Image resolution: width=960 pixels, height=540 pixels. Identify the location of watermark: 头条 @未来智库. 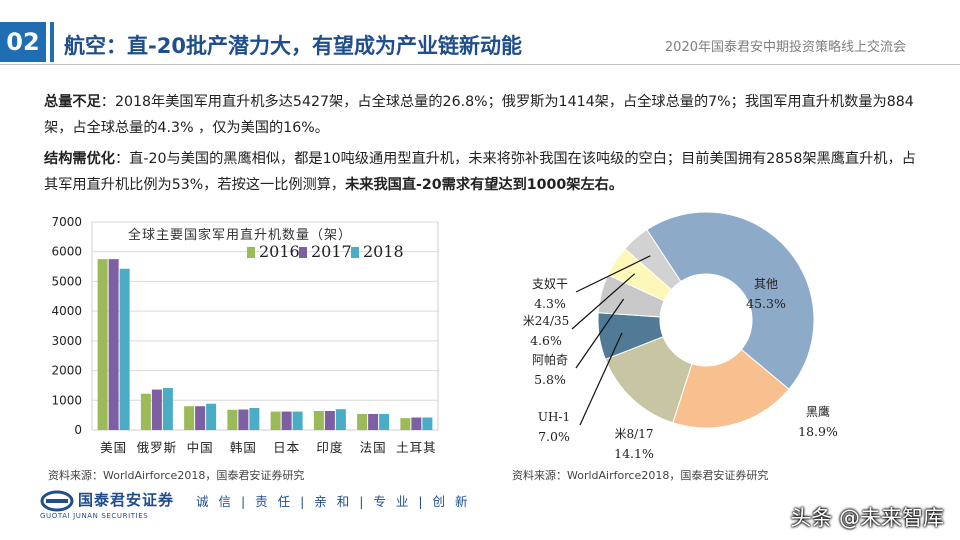
(867, 518).